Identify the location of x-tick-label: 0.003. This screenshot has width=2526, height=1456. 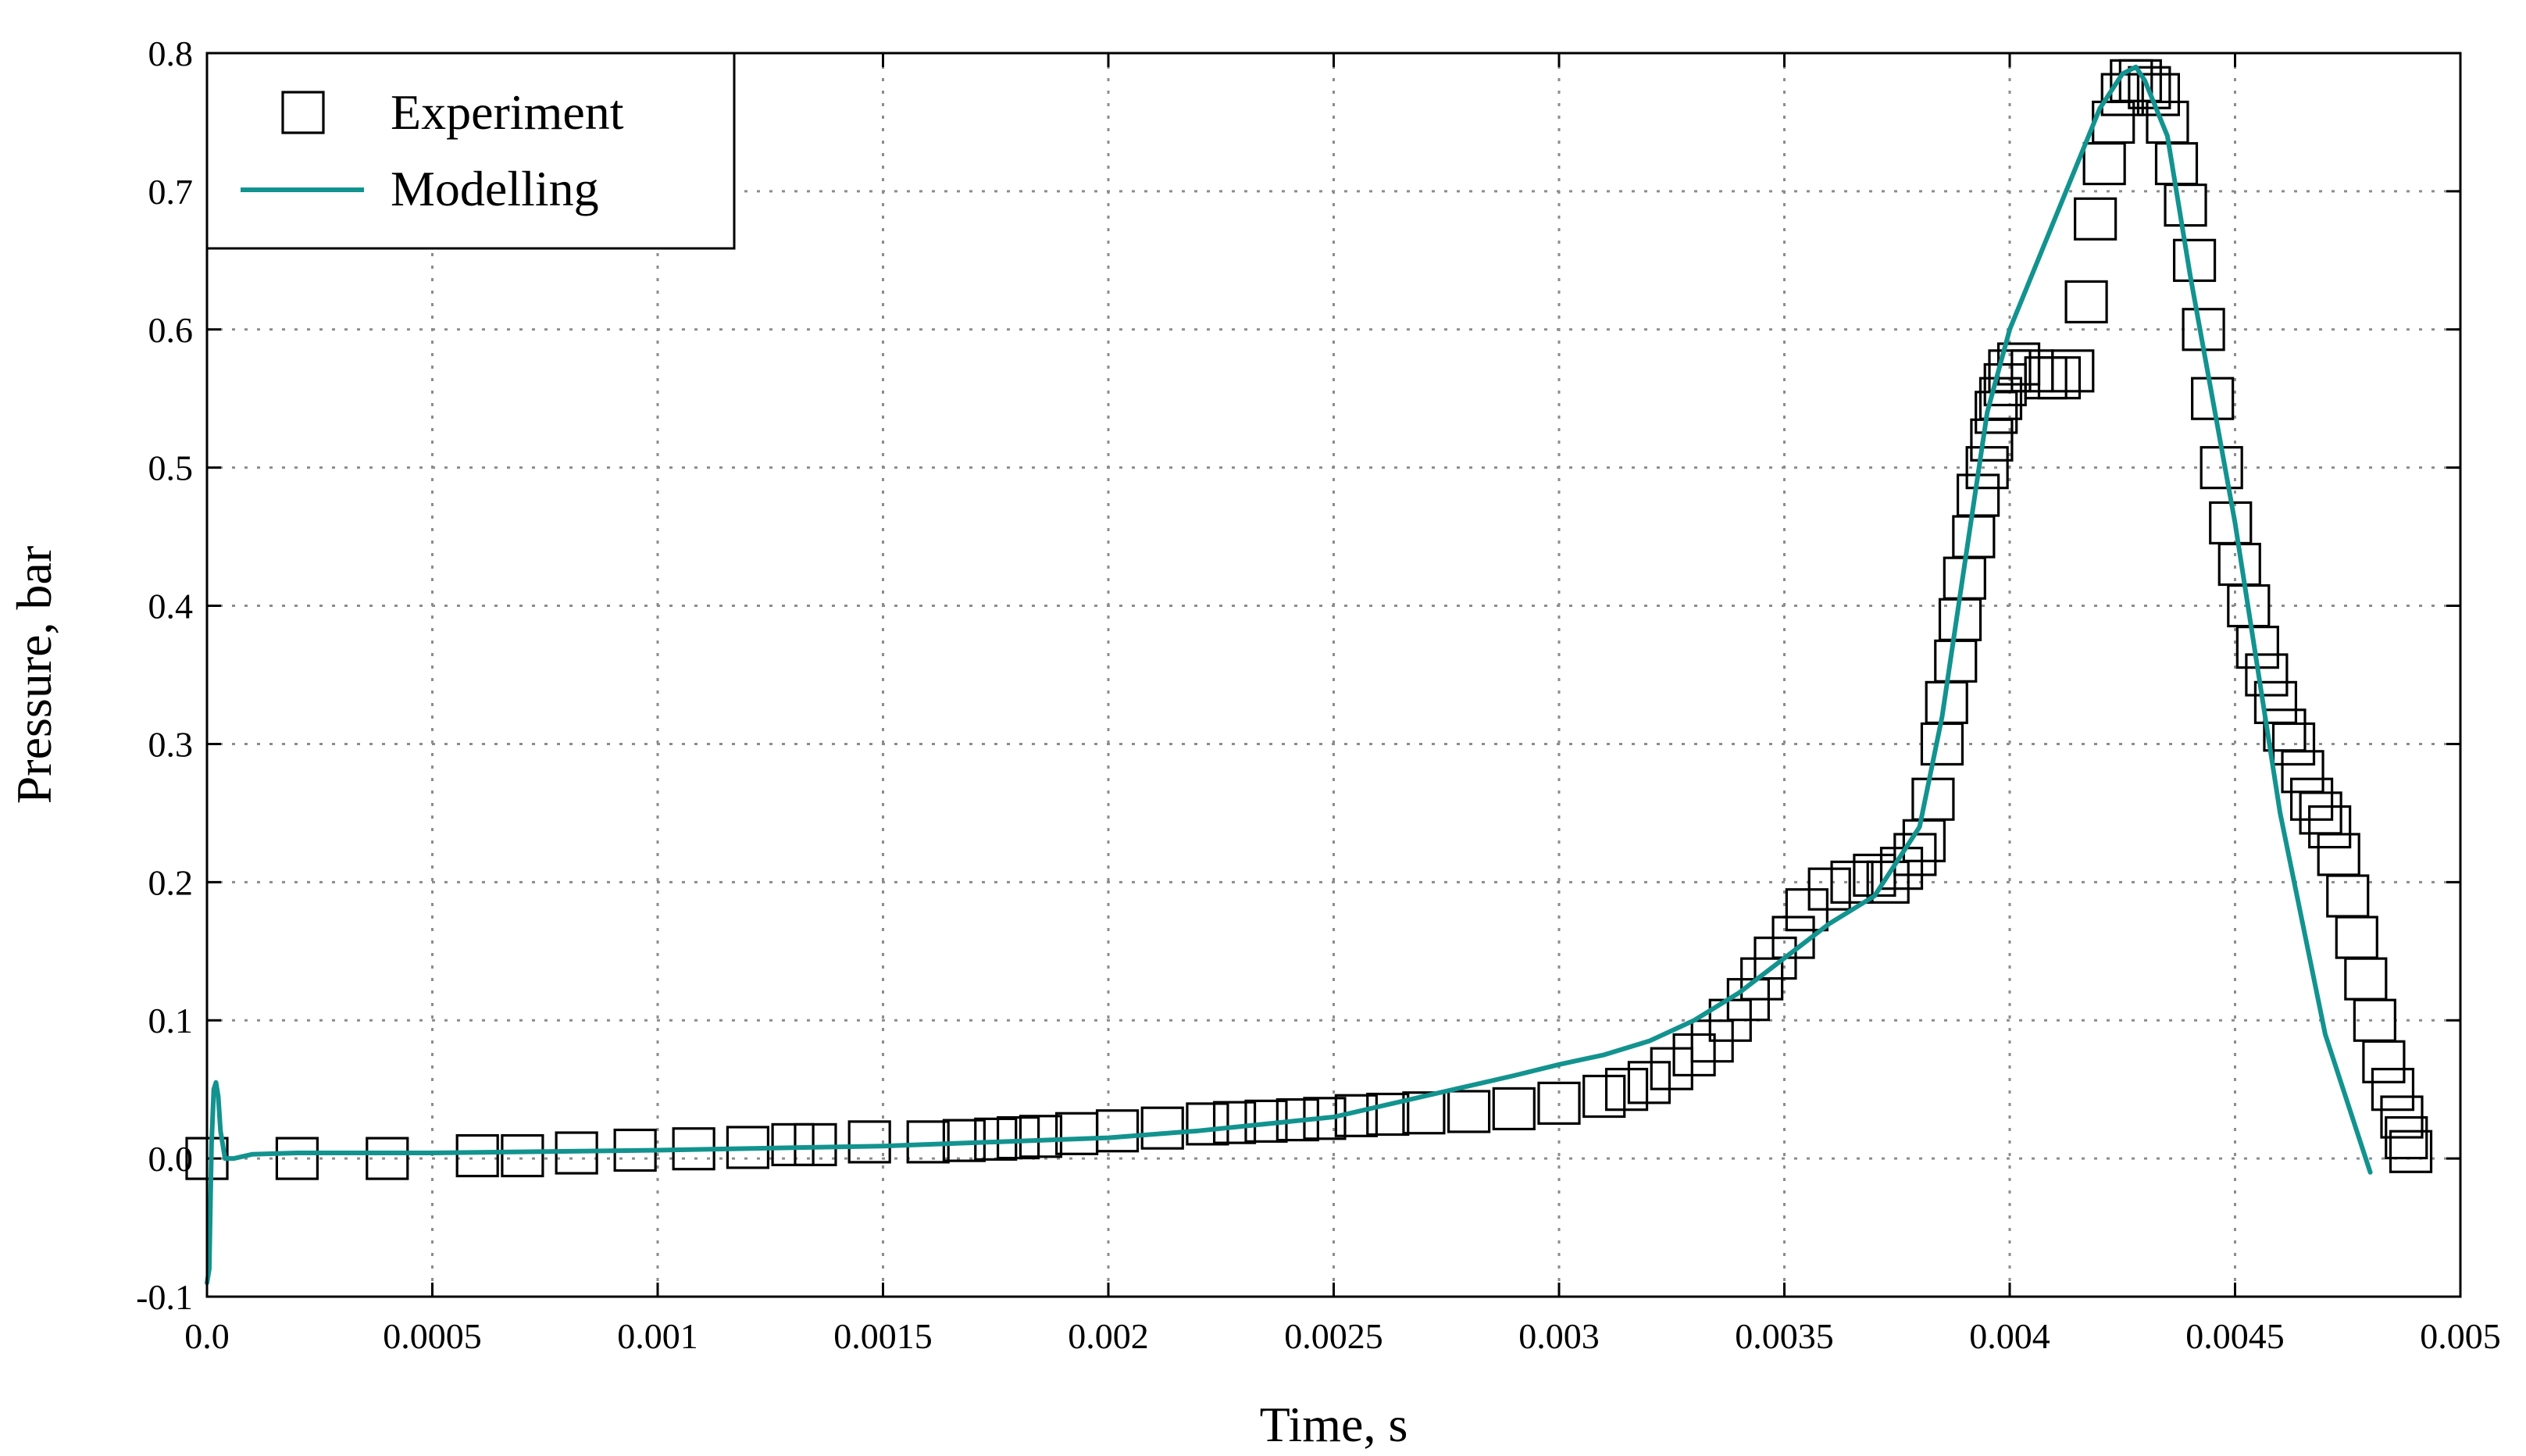
(1559, 1336).